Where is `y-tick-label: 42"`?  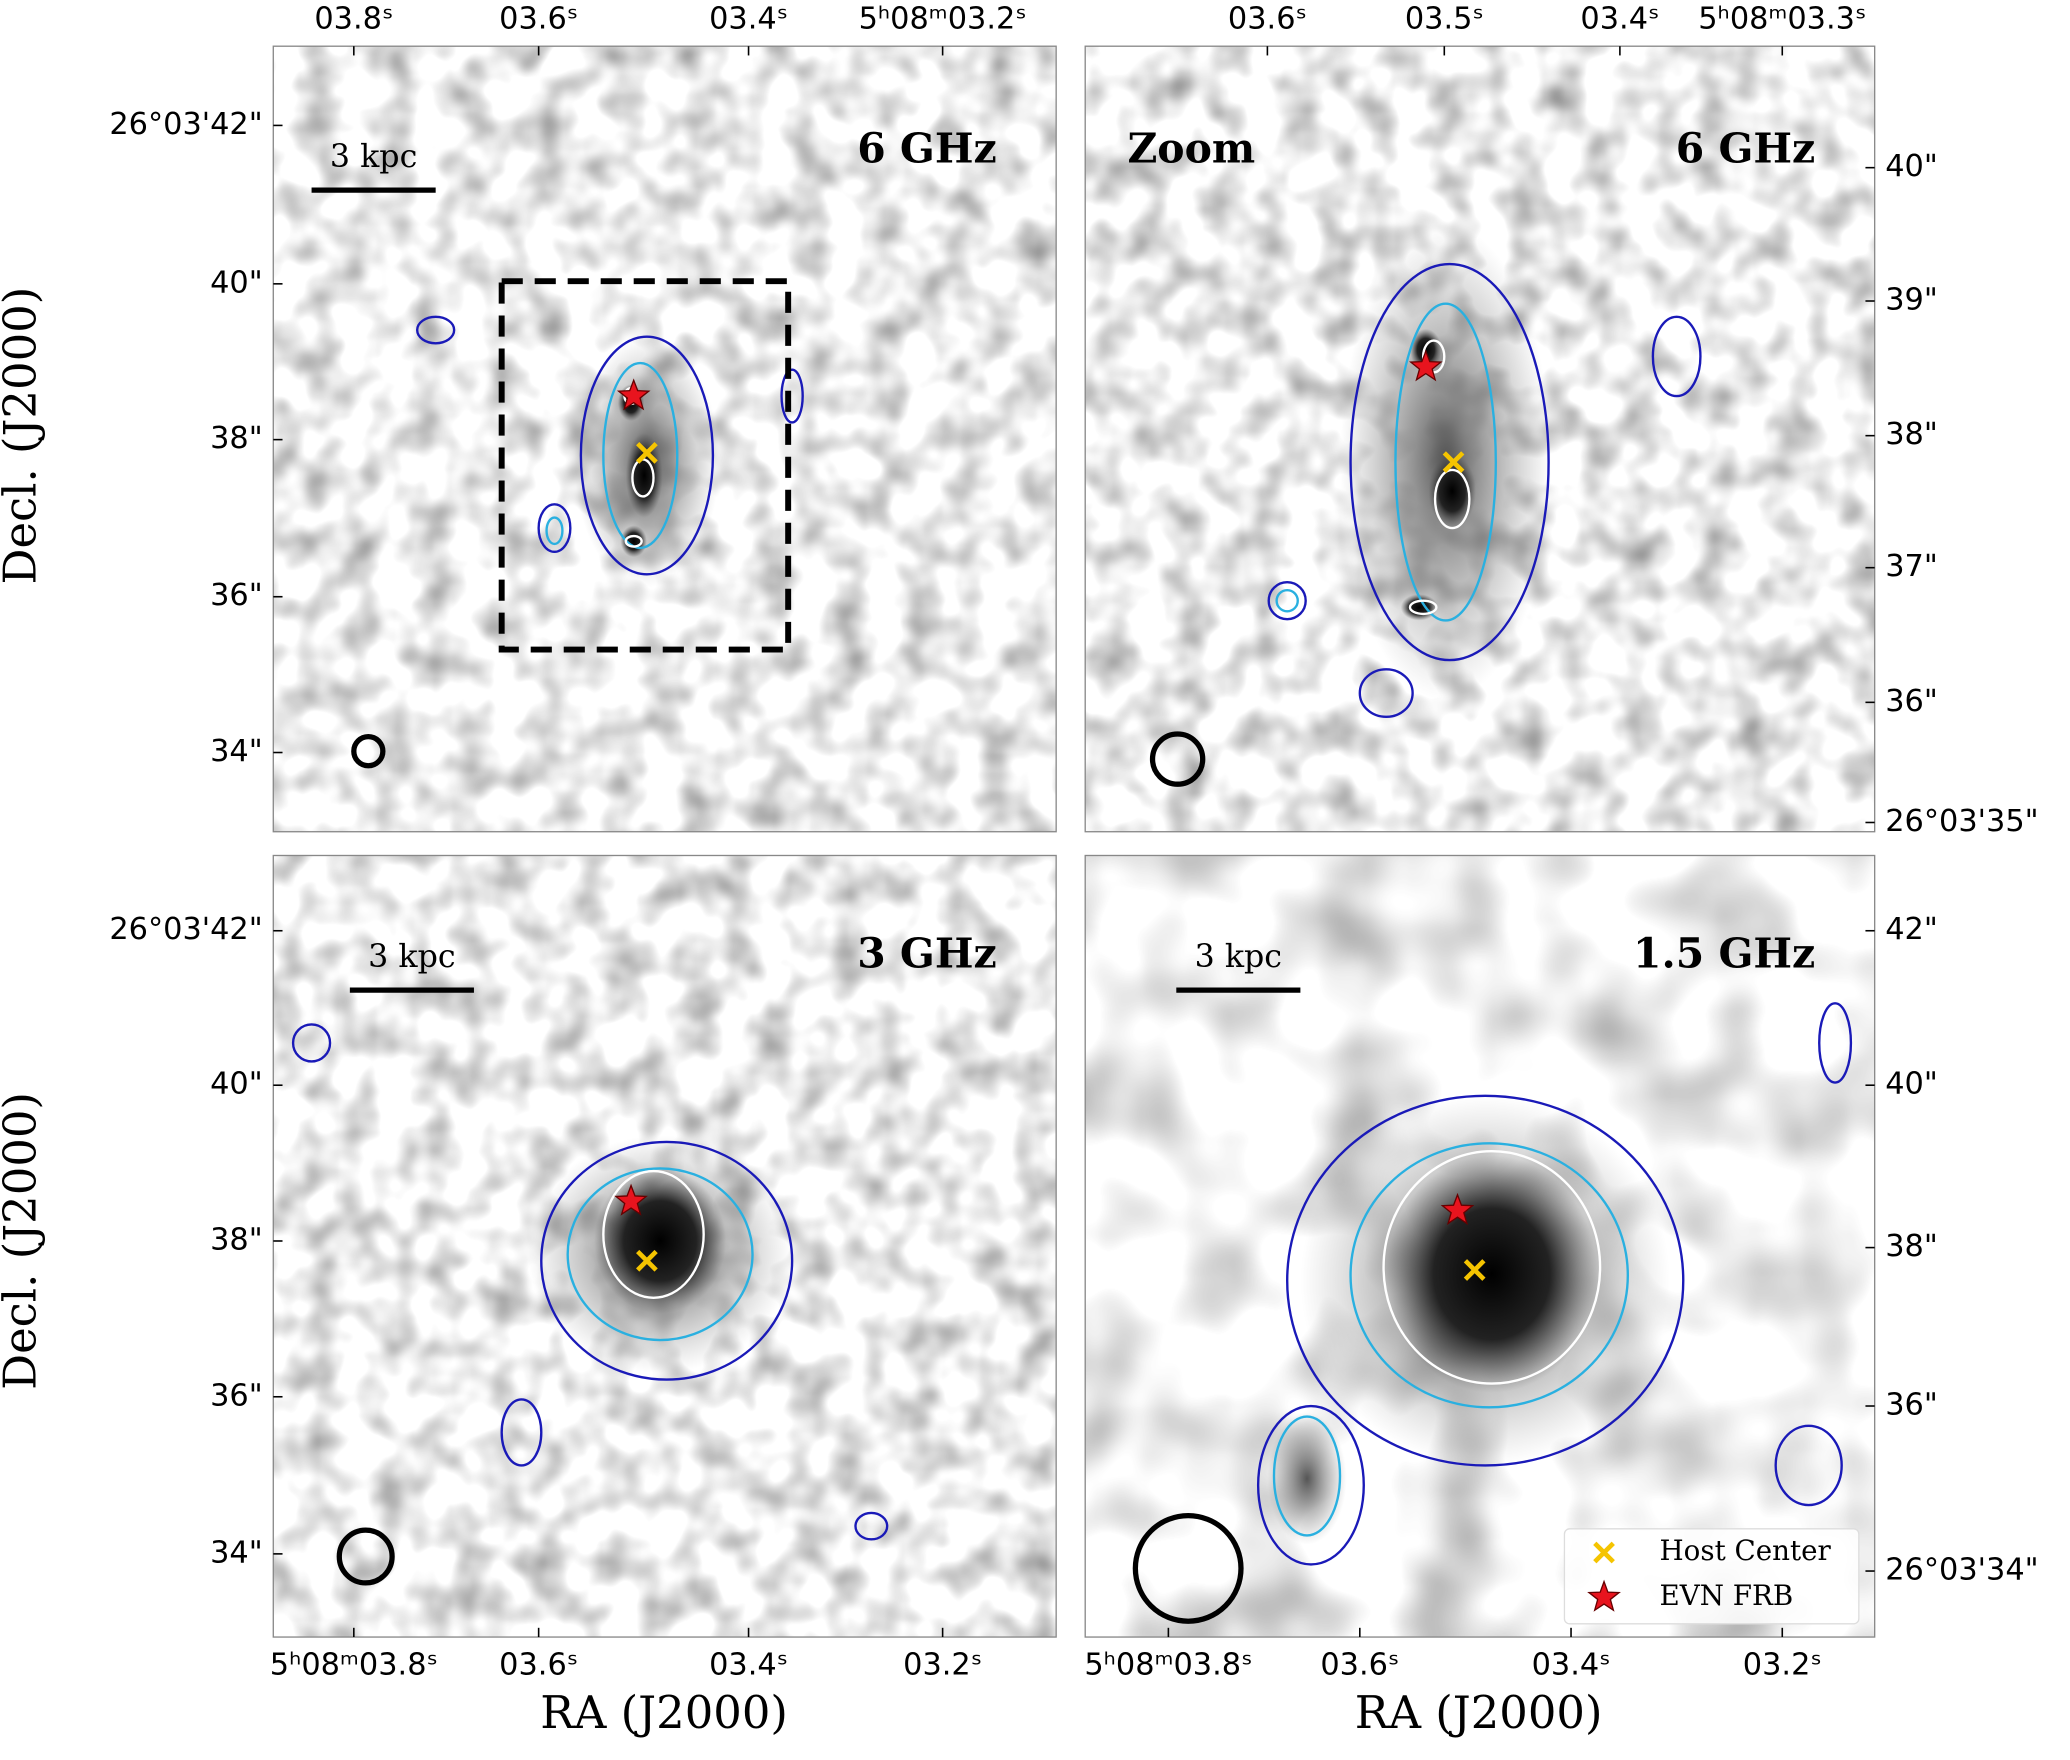
y-tick-label: 42" is located at coordinates (1911, 929).